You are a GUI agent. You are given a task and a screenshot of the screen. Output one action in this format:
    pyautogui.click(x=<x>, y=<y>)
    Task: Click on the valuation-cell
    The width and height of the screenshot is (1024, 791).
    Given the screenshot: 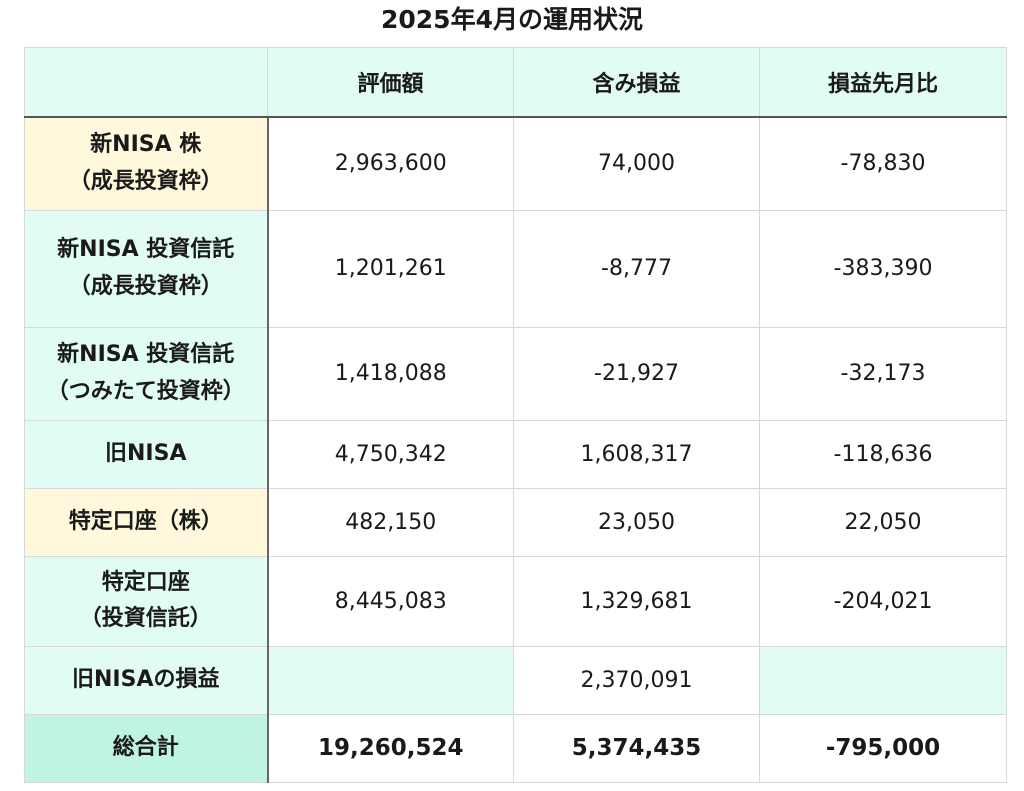 What is the action you would take?
    pyautogui.click(x=390, y=680)
    